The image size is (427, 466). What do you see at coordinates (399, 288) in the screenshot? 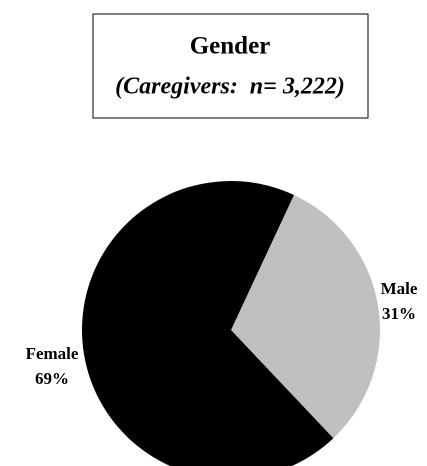
I see `slice-label: Male` at bounding box center [399, 288].